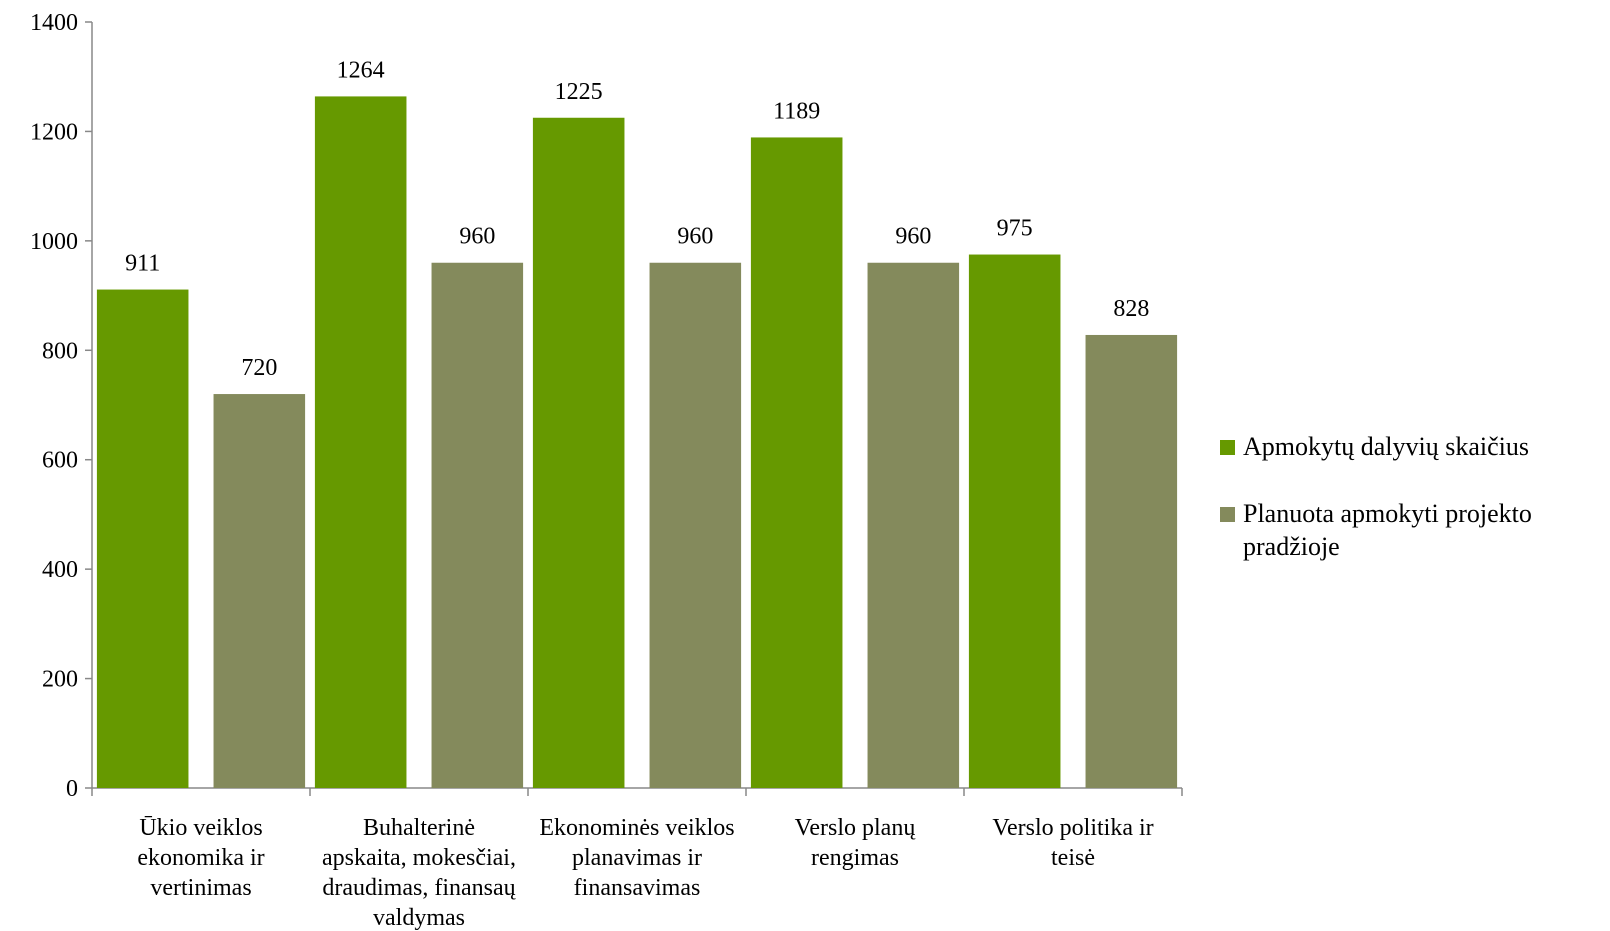  Describe the element at coordinates (72, 789) in the screenshot. I see `y-tick-label: 0` at that location.